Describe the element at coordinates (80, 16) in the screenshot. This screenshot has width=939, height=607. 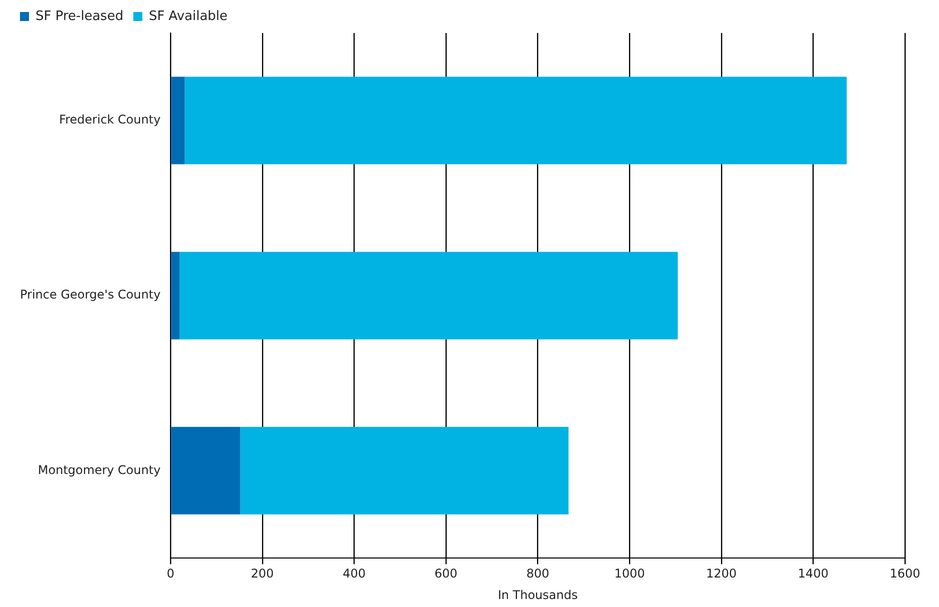
I see `legend-label: SF Pre-leased` at that location.